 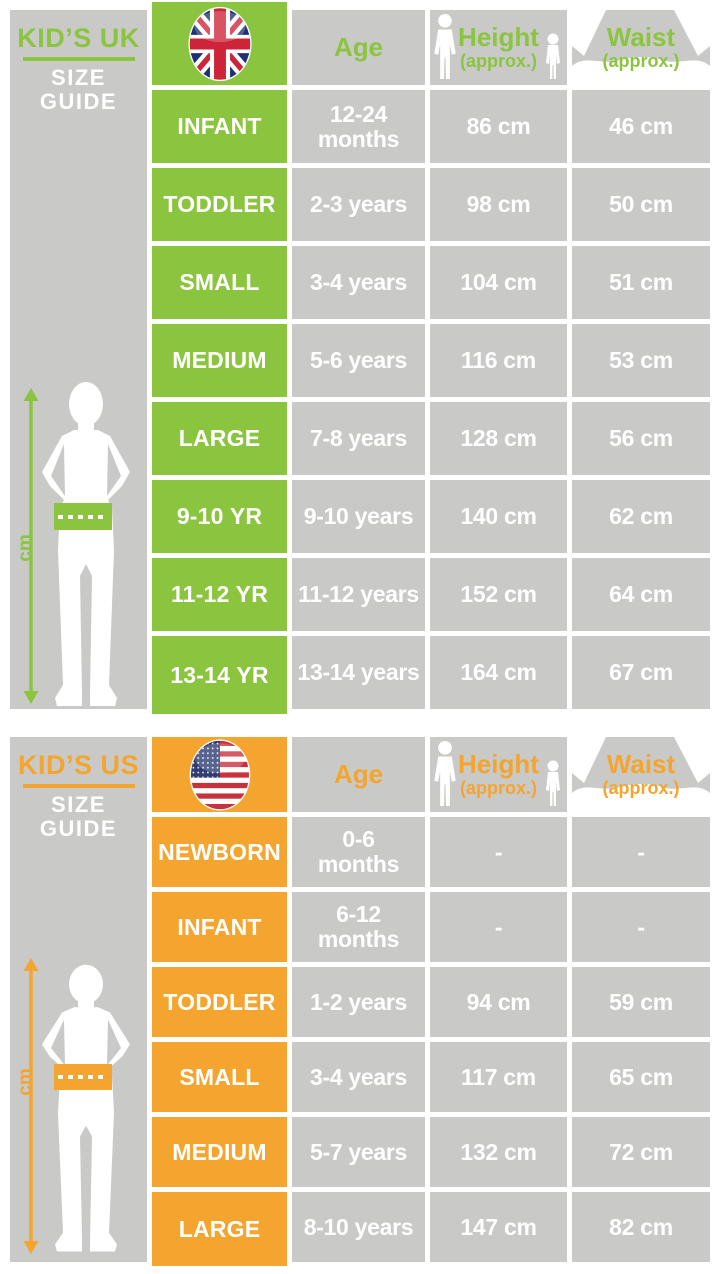 What do you see at coordinates (641, 61) in the screenshot?
I see `uk-waist-approx-label: (approx.)` at bounding box center [641, 61].